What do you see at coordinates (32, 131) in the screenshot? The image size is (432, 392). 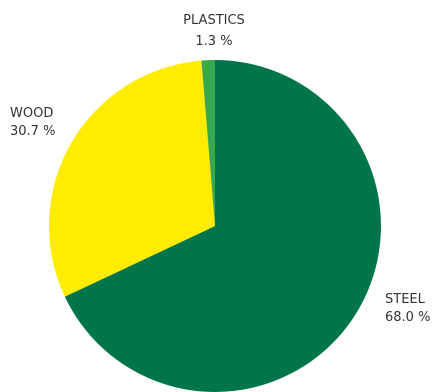 I see `slice-value-wood: 30.7 %` at bounding box center [32, 131].